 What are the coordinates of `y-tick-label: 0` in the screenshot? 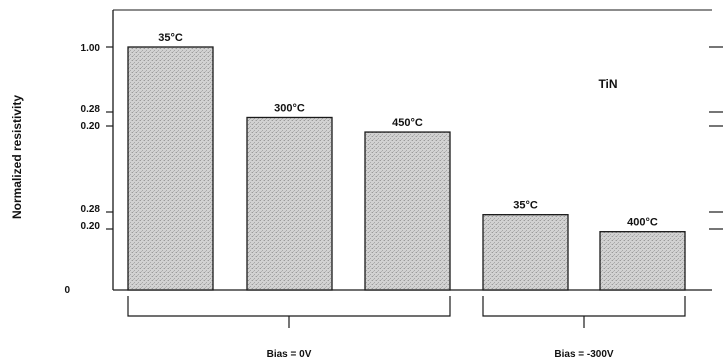 It's located at (67, 290).